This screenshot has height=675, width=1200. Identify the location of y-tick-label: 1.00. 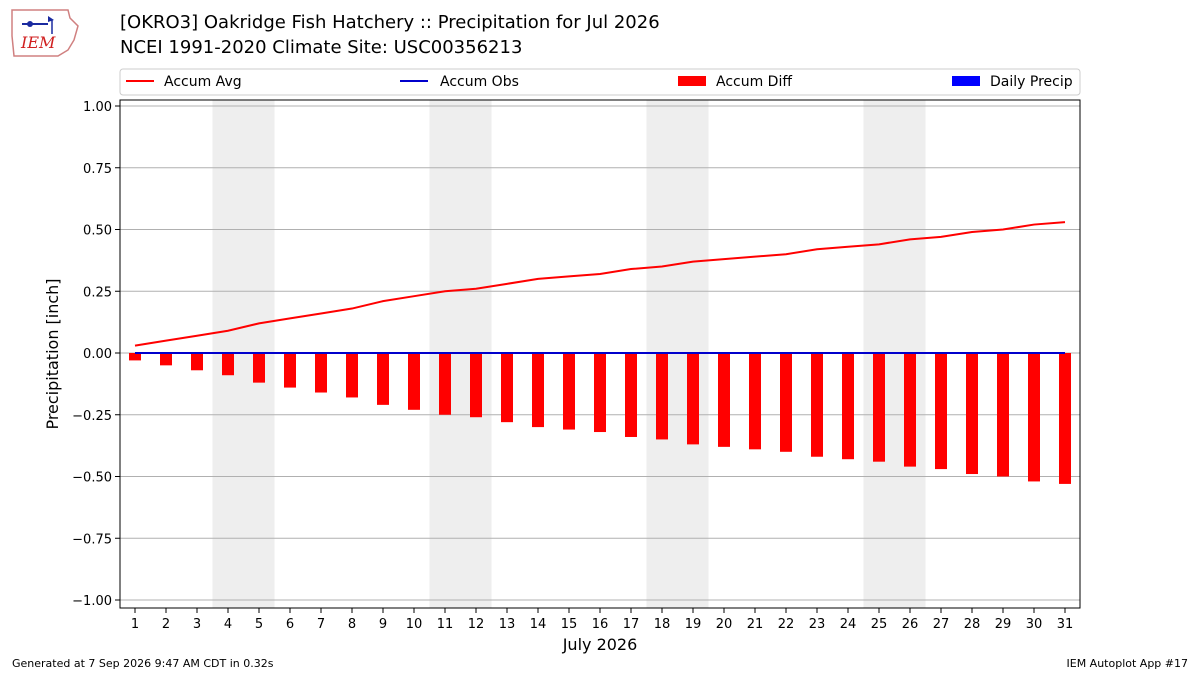
(97, 107).